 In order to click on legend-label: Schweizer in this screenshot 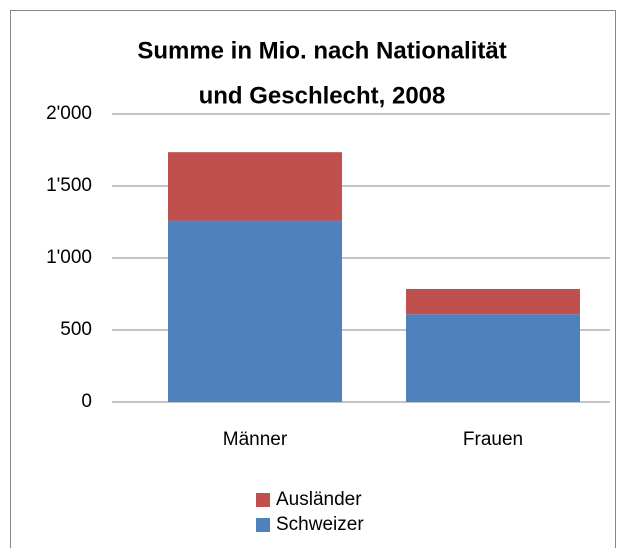, I will do `click(320, 524)`.